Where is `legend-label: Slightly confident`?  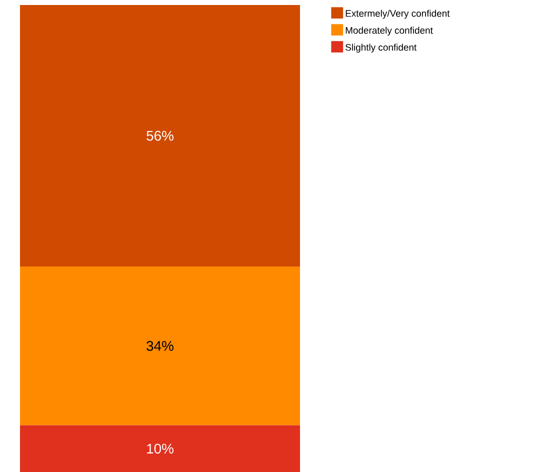
legend-label: Slightly confident is located at coordinates (381, 48).